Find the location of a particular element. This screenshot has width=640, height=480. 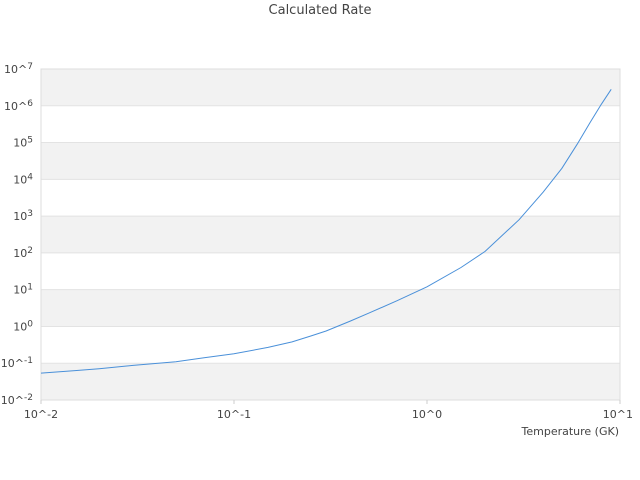

x-tick-label: 10^1 is located at coordinates (618, 414).